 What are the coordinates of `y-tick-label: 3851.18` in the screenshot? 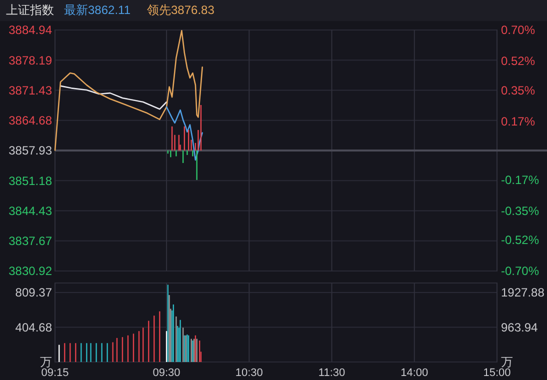 It's located at (30, 181).